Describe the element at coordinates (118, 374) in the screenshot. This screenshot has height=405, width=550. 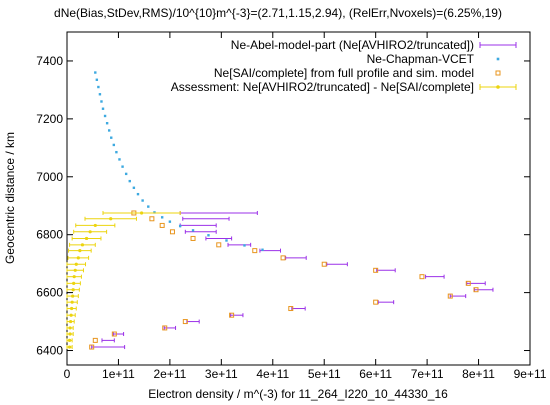
I see `x-tick-label: 1e+11` at that location.